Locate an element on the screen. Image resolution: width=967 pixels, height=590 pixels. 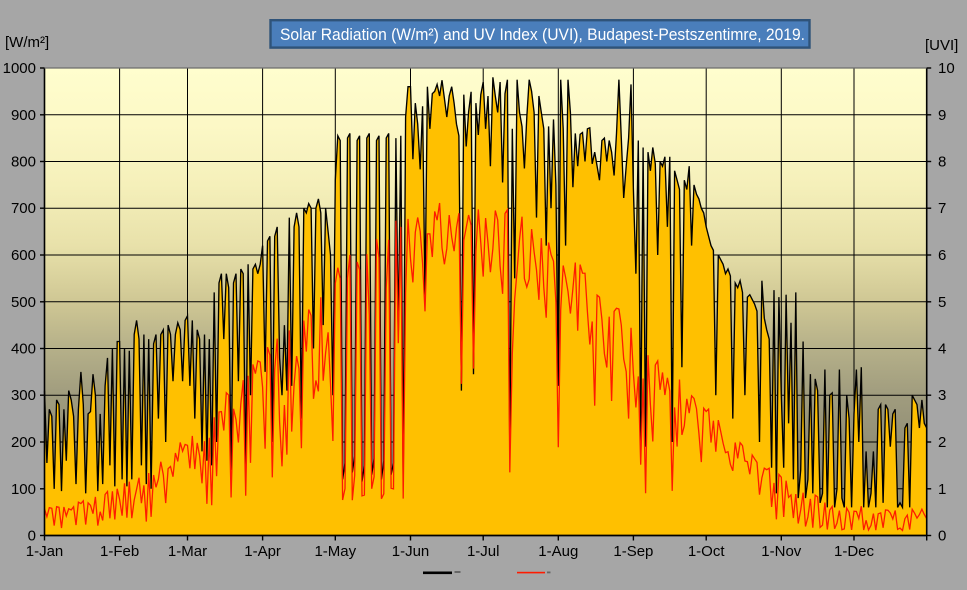
svg-text: 4 is located at coordinates (942, 349).